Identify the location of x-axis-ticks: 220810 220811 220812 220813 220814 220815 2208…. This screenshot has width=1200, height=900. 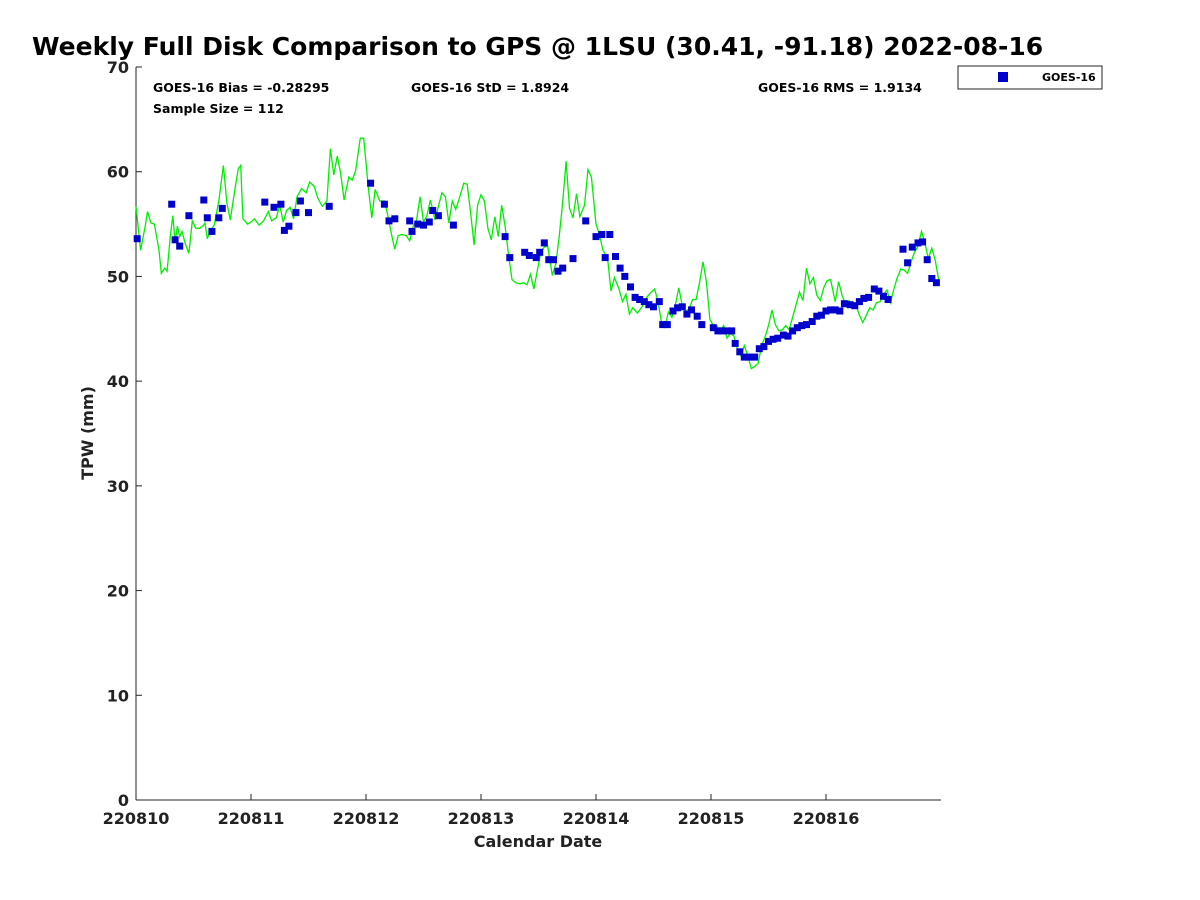
(481, 811).